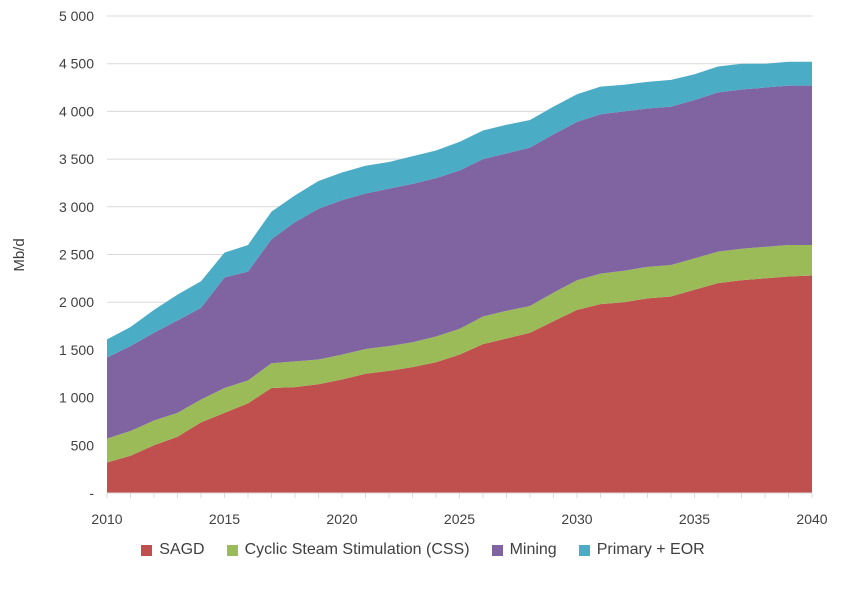  Describe the element at coordinates (576, 519) in the screenshot. I see `x-tick-label: 2030` at that location.